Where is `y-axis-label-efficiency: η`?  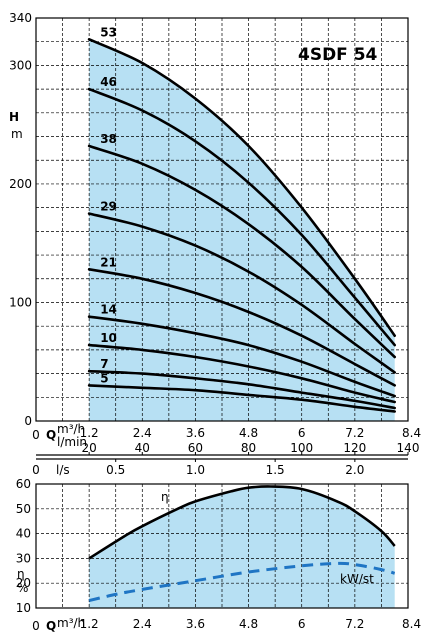 y-axis-label-efficiency: η is located at coordinates (21, 574).